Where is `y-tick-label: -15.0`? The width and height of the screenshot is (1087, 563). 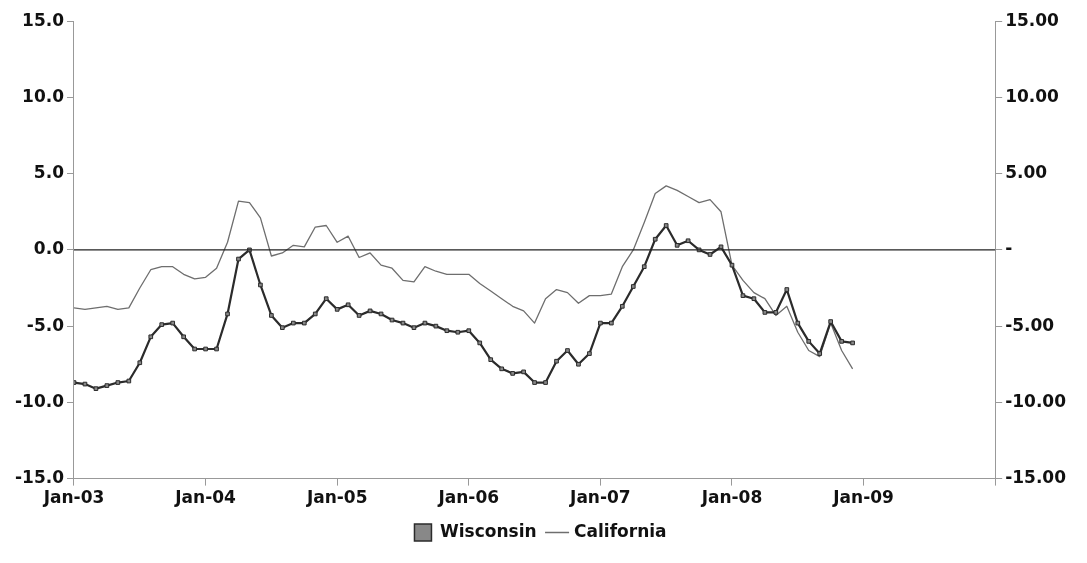 y-tick-label: -15.0 is located at coordinates (40, 477).